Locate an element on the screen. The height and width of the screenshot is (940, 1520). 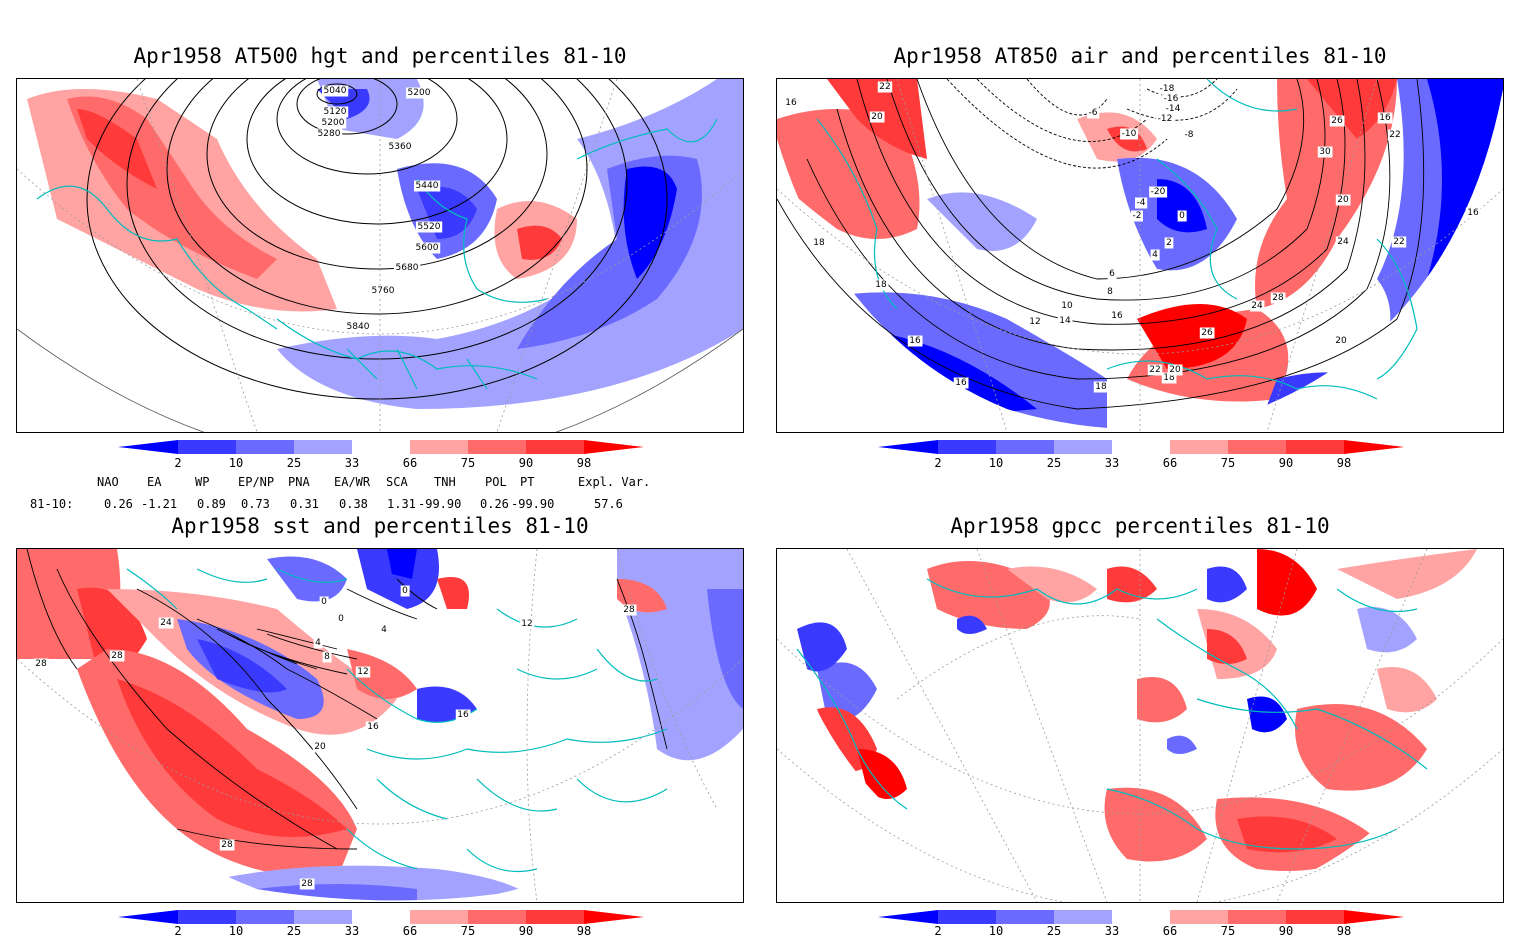
contour-label: 8 is located at coordinates (1110, 292).